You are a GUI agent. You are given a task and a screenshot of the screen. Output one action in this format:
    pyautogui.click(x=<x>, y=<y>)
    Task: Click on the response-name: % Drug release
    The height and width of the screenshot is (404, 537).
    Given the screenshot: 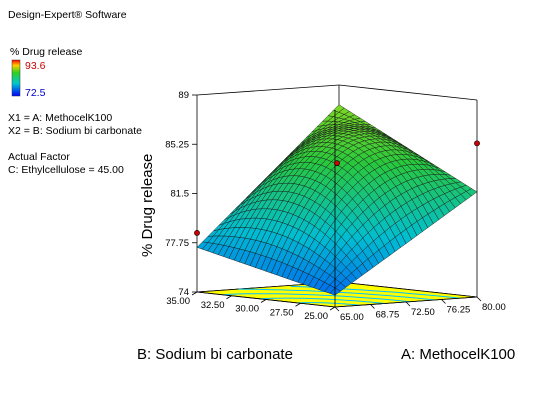 What is the action you would take?
    pyautogui.click(x=46, y=52)
    